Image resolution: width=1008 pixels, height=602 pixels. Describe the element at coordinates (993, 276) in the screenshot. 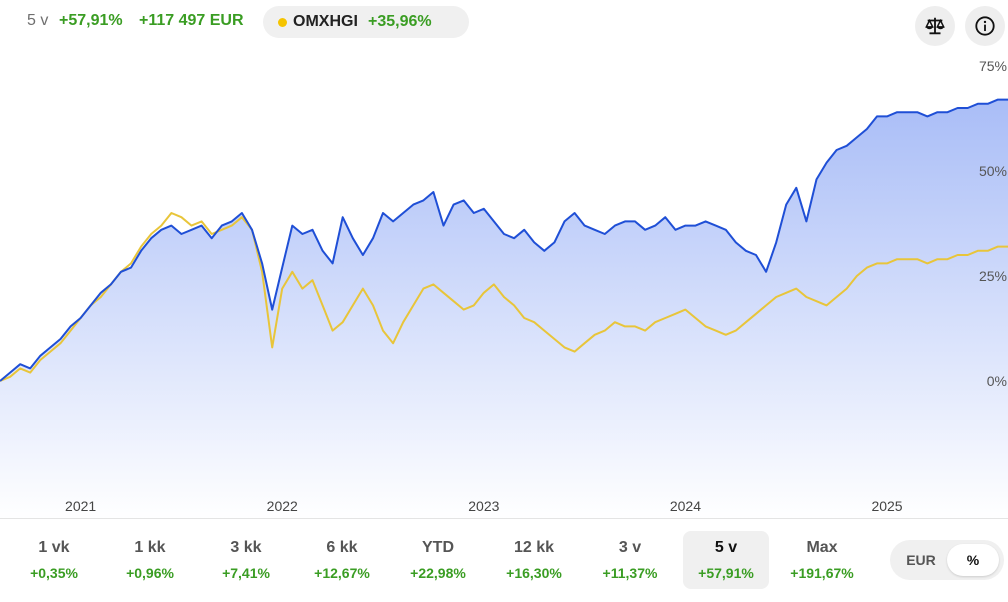

I see `y-tick-label: 25%` at that location.